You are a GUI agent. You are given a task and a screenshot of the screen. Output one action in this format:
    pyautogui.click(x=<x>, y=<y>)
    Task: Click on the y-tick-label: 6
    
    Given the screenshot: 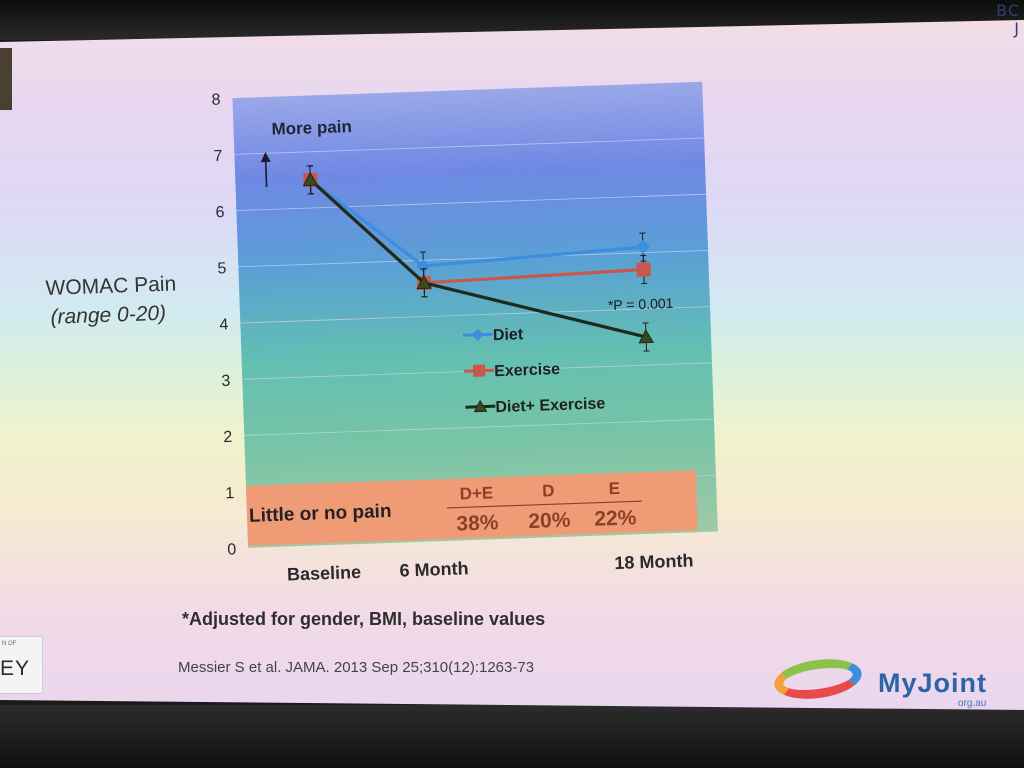 What is the action you would take?
    pyautogui.click(x=220, y=212)
    